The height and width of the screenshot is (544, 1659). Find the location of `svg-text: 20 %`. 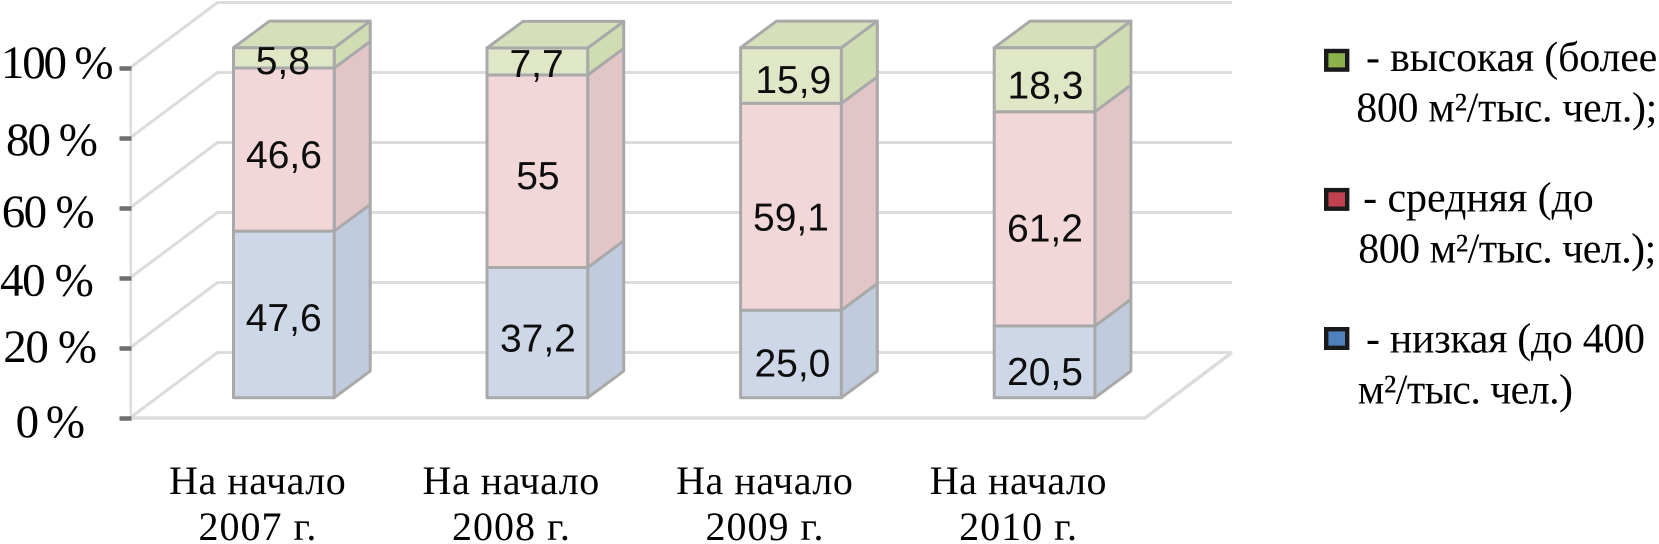

svg-text: 20 % is located at coordinates (50, 347).